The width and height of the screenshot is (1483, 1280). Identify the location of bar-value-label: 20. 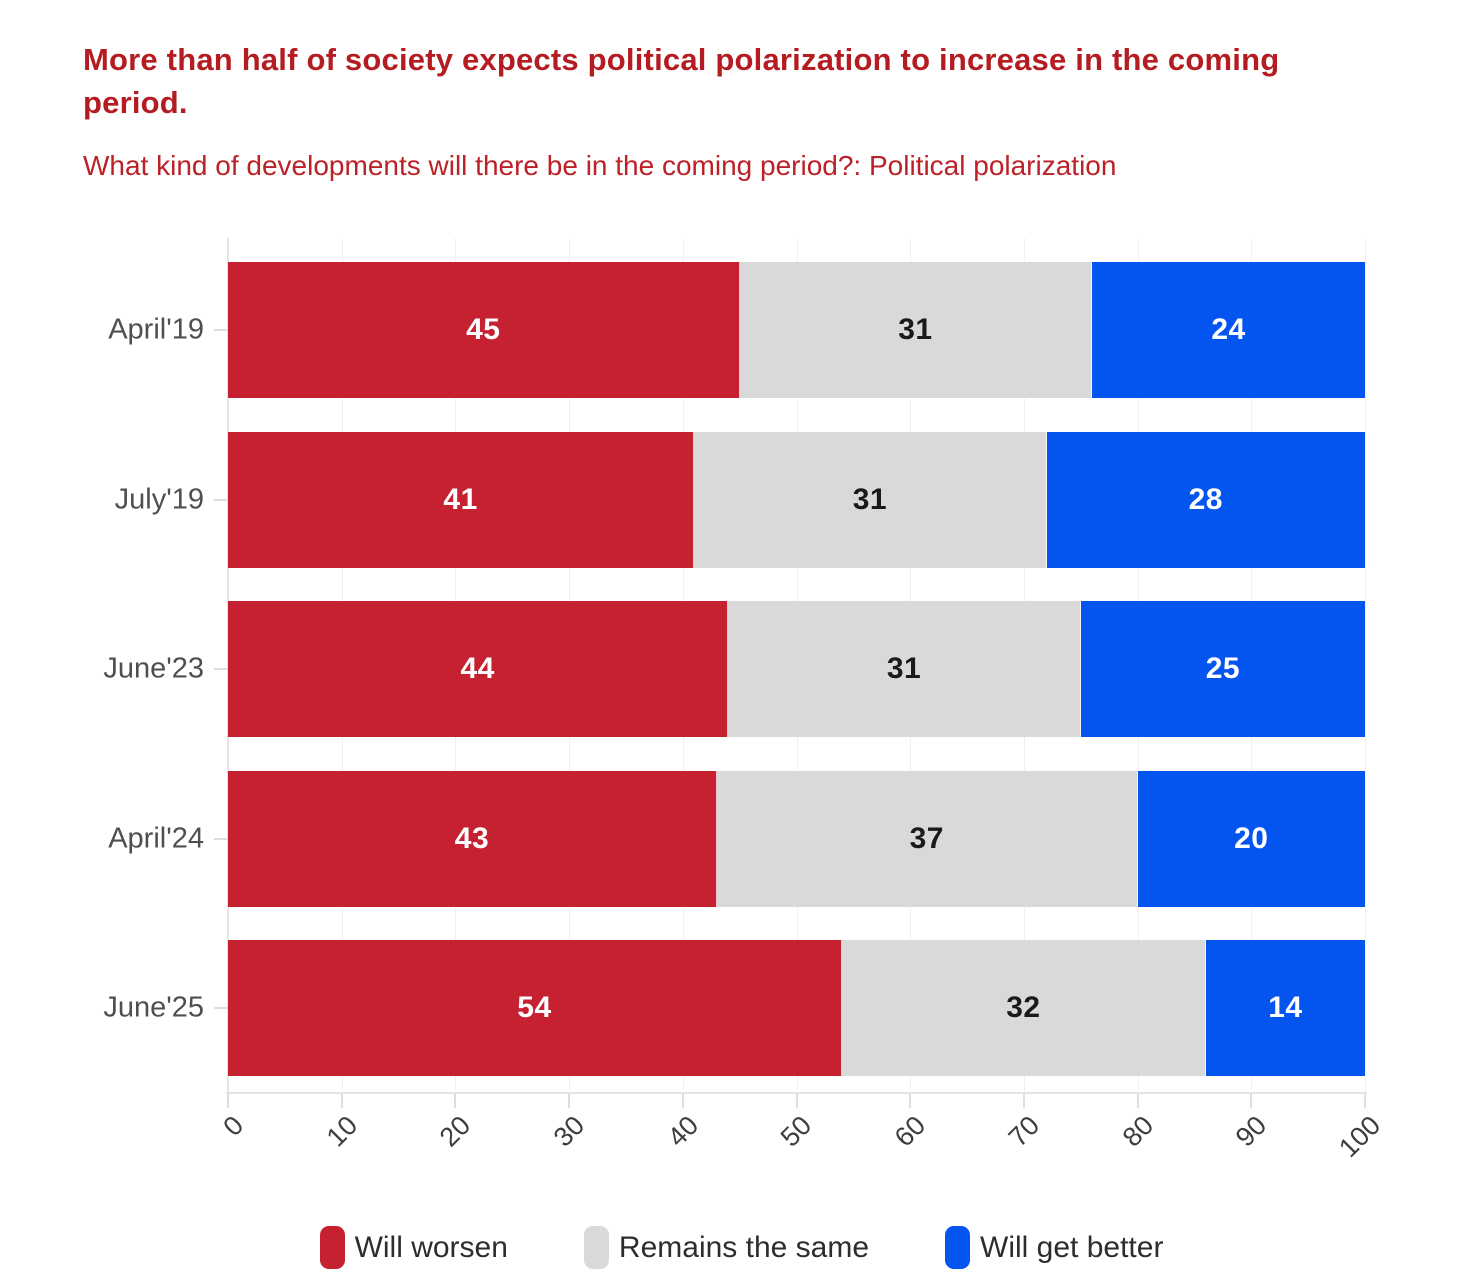
(1251, 838).